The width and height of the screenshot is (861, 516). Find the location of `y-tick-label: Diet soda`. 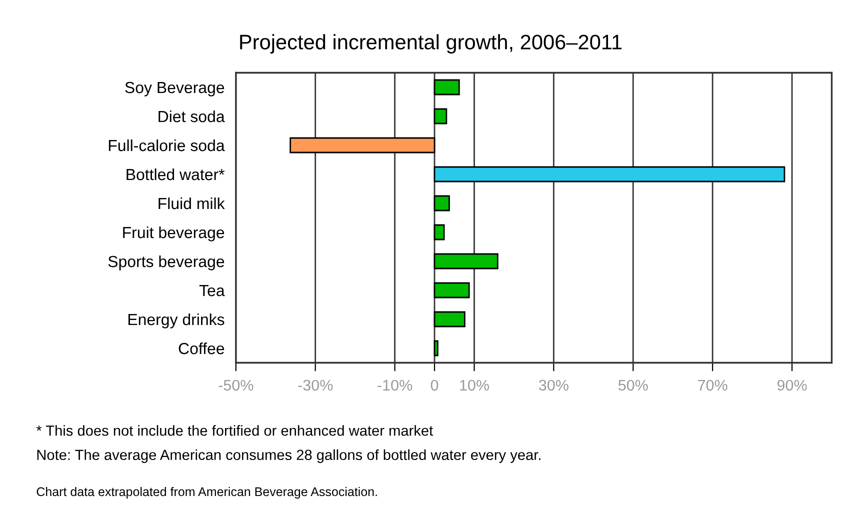

y-tick-label: Diet soda is located at coordinates (191, 116).